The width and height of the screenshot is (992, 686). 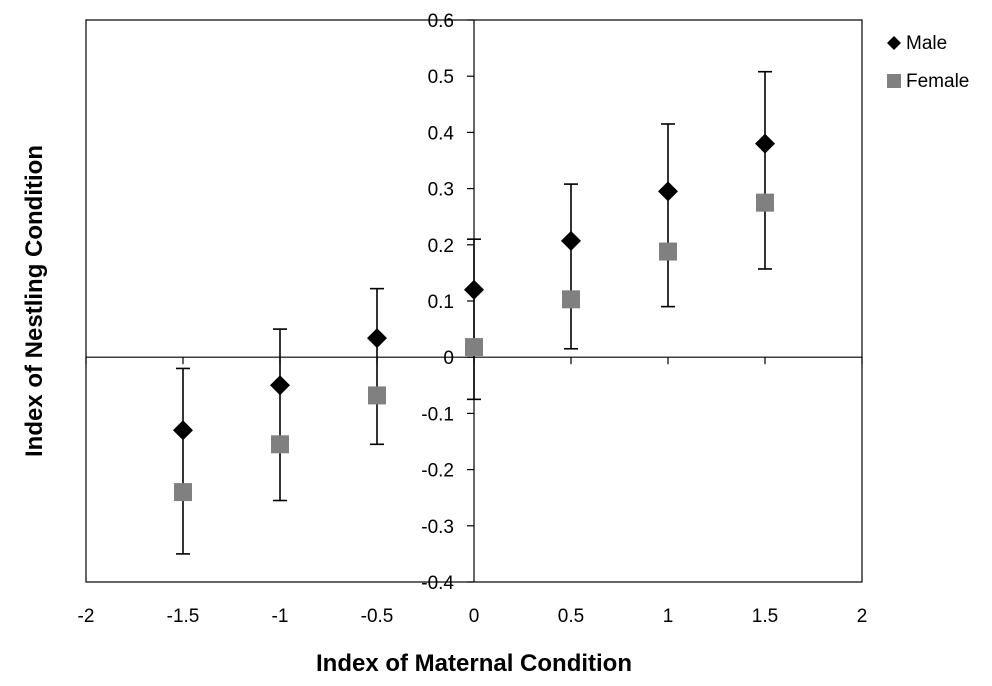 I want to click on x-tick-label: 2, so click(x=862, y=616).